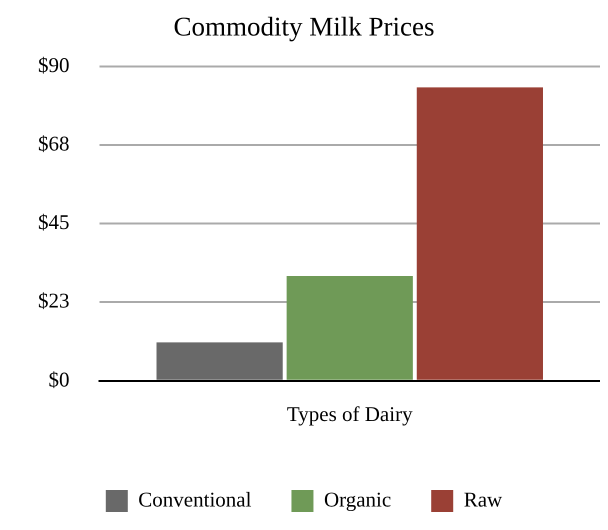 The image size is (608, 530). What do you see at coordinates (350, 414) in the screenshot?
I see `x-tick-label: Types of Dairy` at bounding box center [350, 414].